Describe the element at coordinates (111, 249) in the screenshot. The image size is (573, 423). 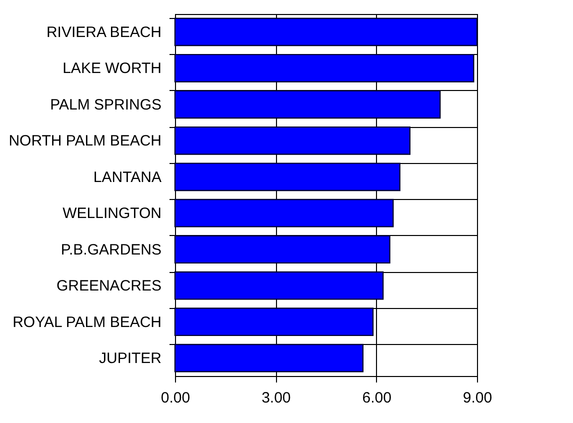
I see `y-tick-label: P.B.GARDENS` at that location.